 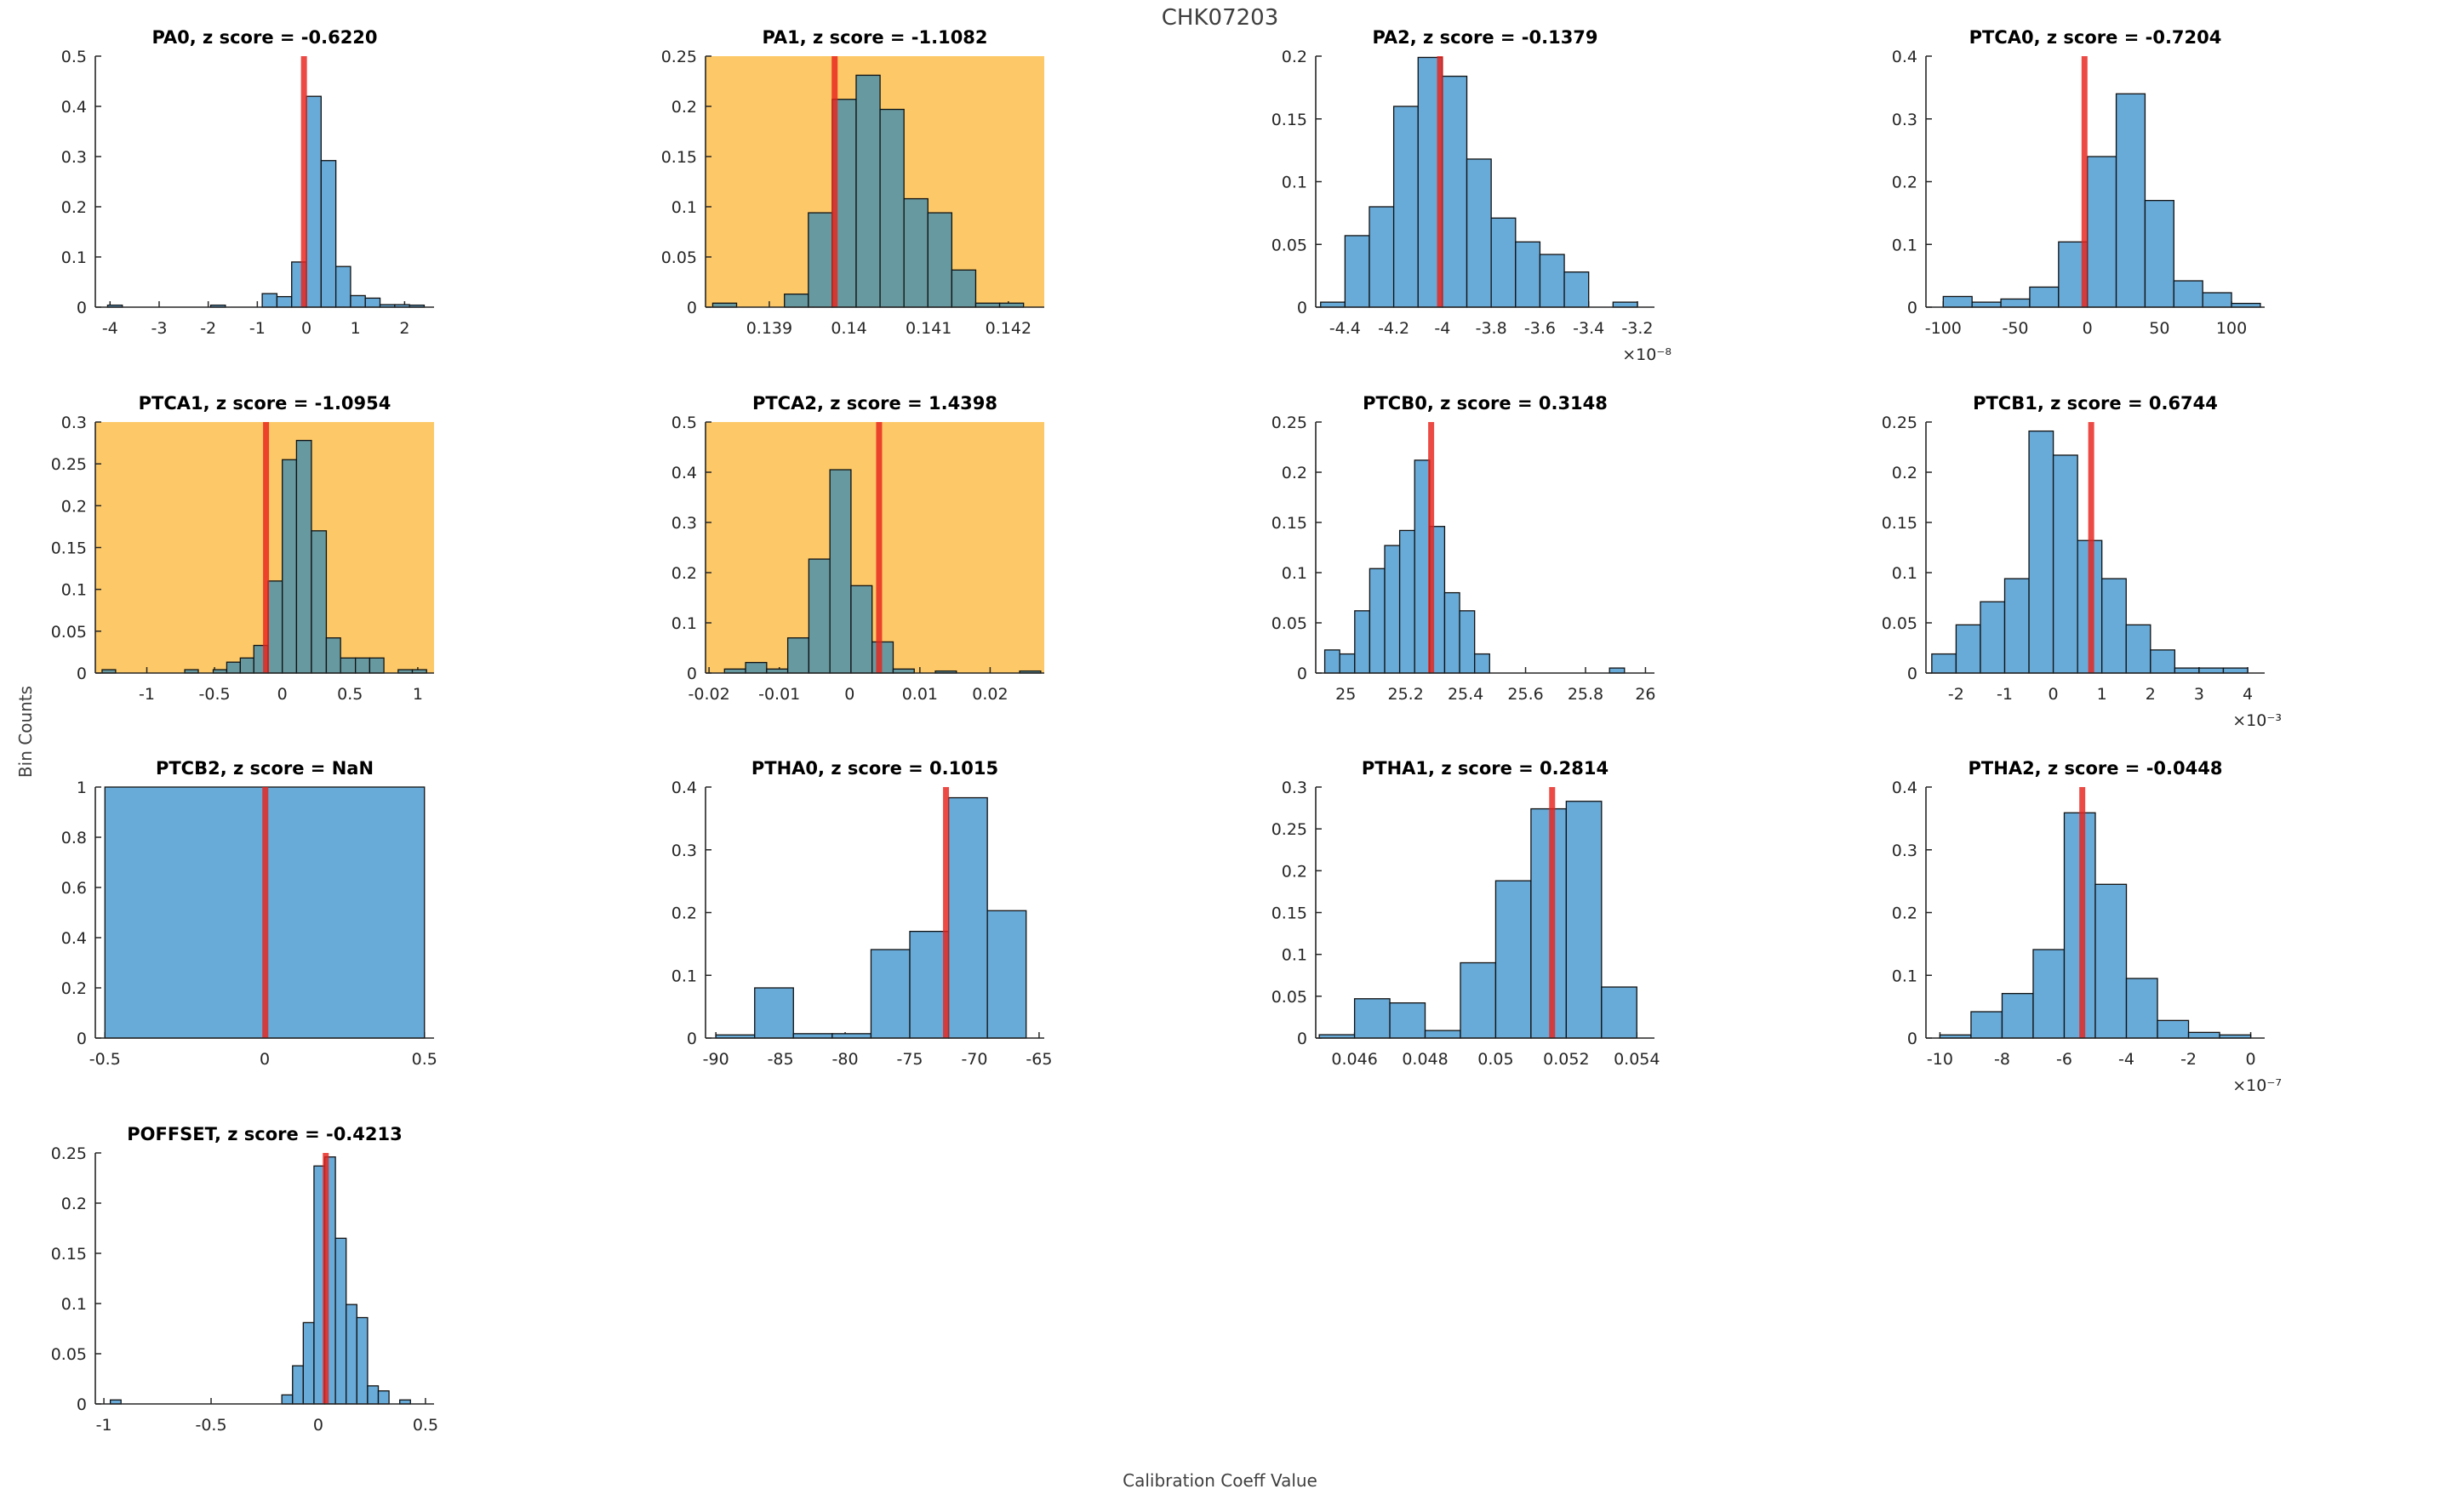 I want to click on y-tick-label: 0.5, so click(x=684, y=423).